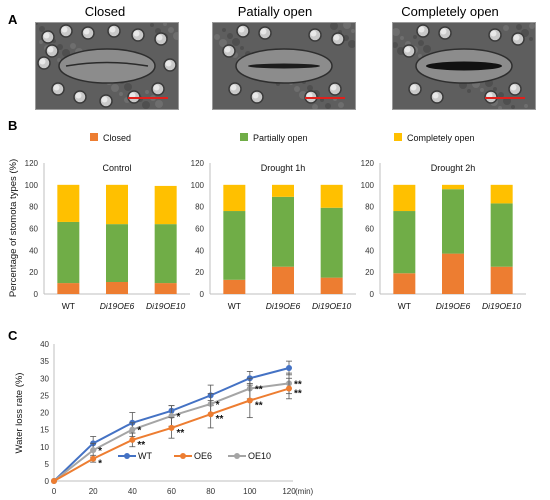 This screenshot has width=550, height=500. What do you see at coordinates (237, 456) in the screenshot?
I see `legend-marker-oe10` at bounding box center [237, 456].